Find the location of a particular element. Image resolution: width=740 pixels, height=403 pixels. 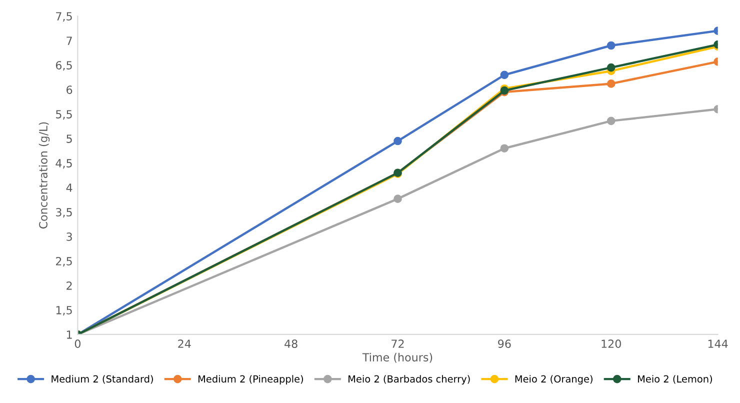

y-tick-label: 5,5 is located at coordinates (64, 115).